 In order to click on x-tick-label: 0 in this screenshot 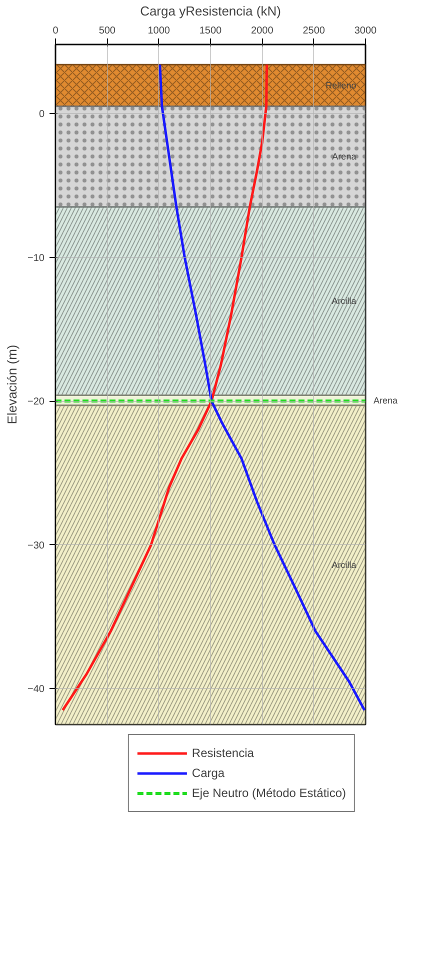, I will do `click(55, 31)`.